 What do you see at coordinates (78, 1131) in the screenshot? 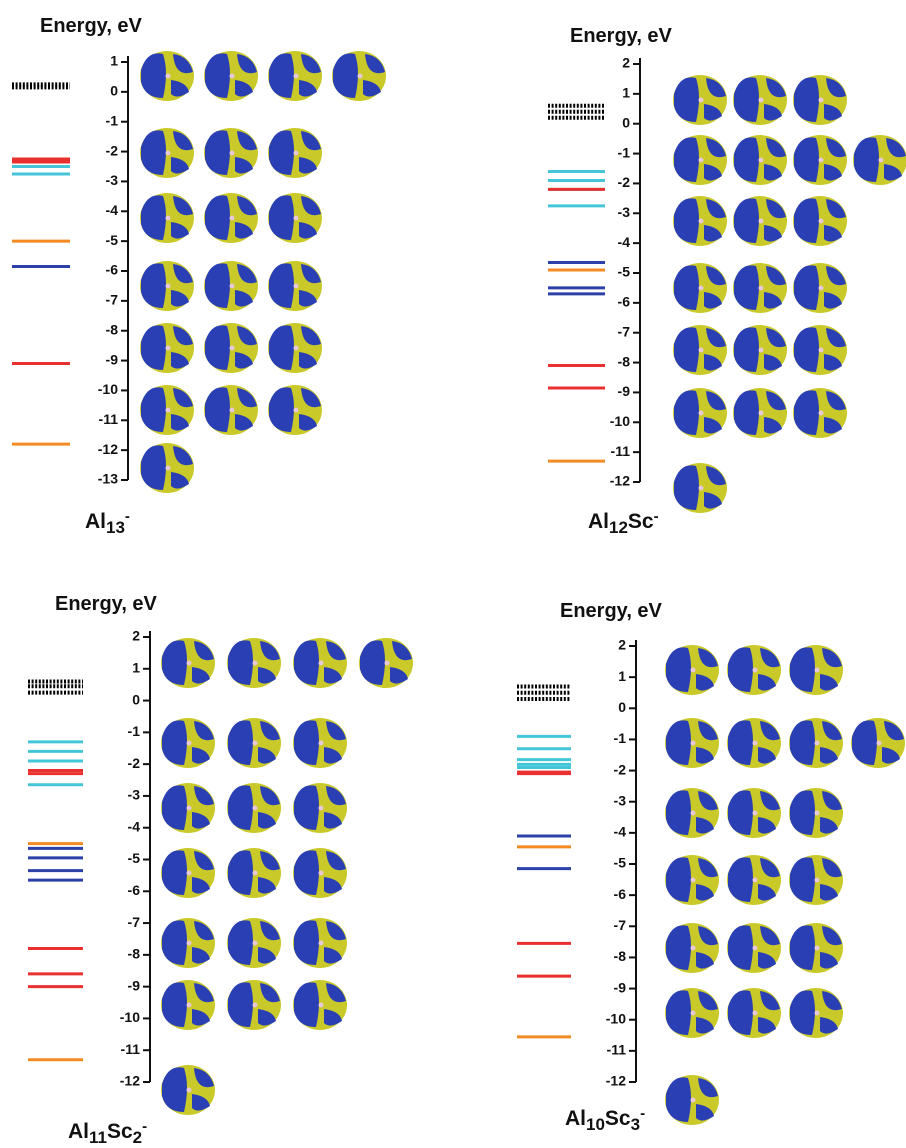
I see `formula-part: Al` at bounding box center [78, 1131].